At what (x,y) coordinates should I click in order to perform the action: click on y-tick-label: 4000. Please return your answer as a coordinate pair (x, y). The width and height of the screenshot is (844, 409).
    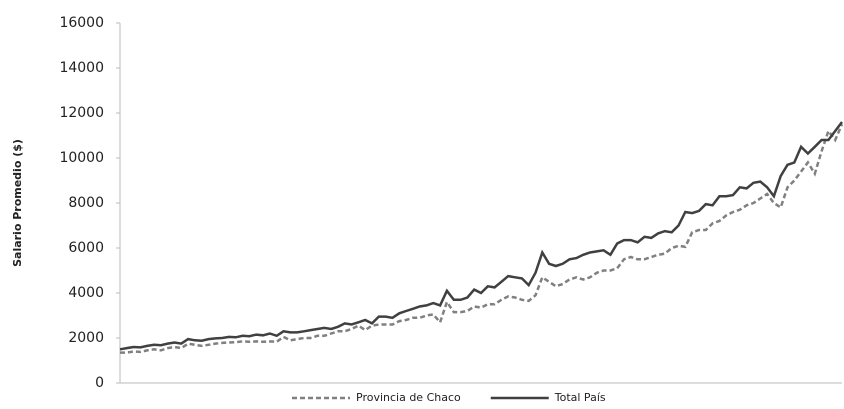
    Looking at the image, I should click on (86, 293).